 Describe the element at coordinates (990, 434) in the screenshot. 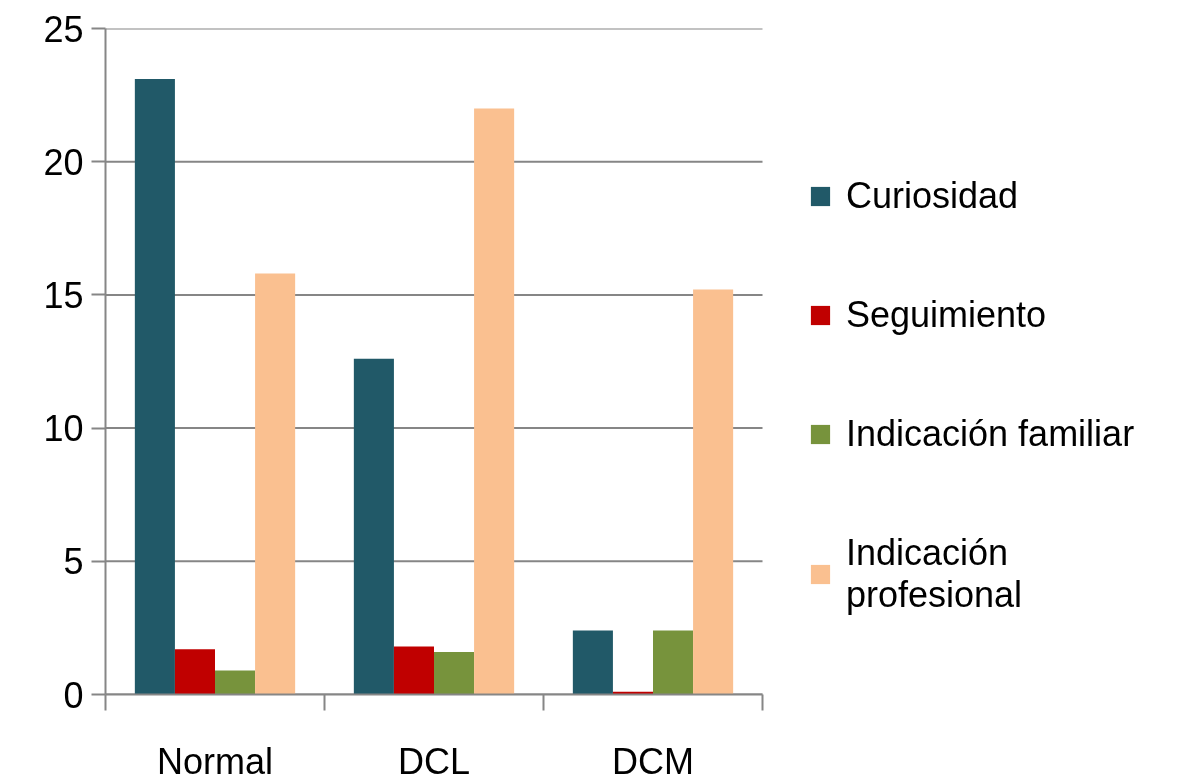

I see `legend-label: Indicación familiar` at that location.